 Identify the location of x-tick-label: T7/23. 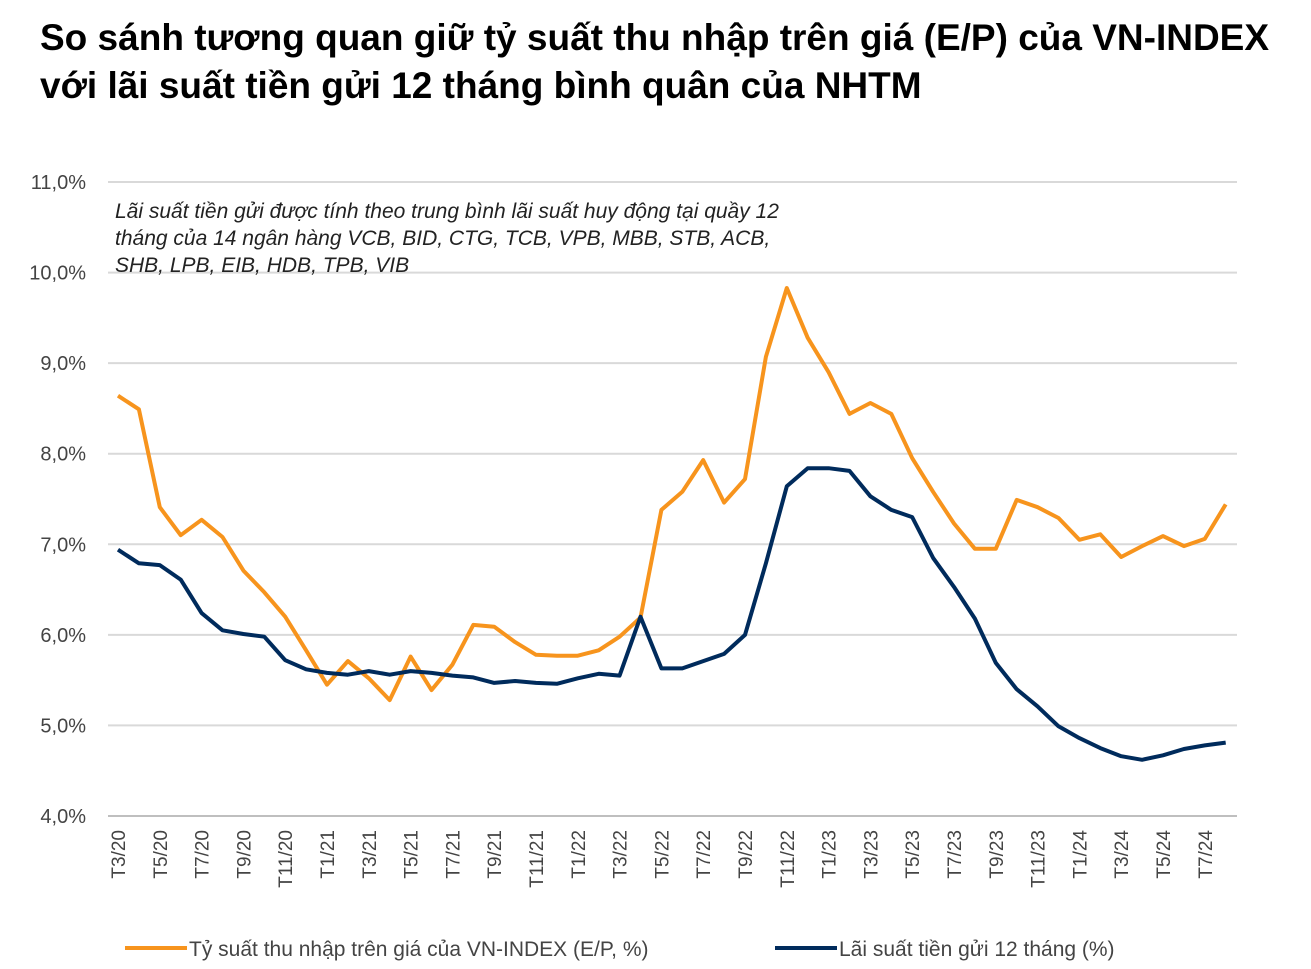
(955, 854).